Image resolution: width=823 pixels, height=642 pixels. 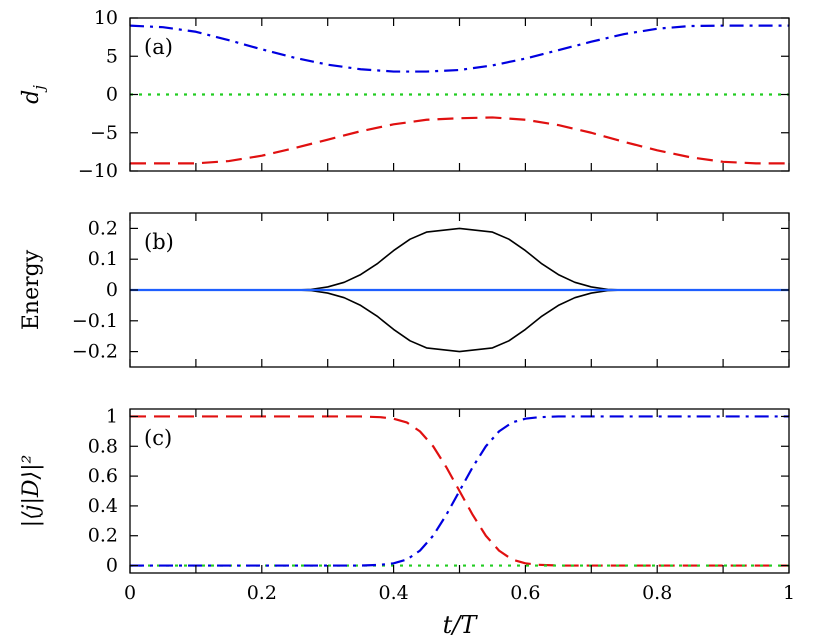 What do you see at coordinates (158, 438) in the screenshot?
I see `panel-label: (c)` at bounding box center [158, 438].